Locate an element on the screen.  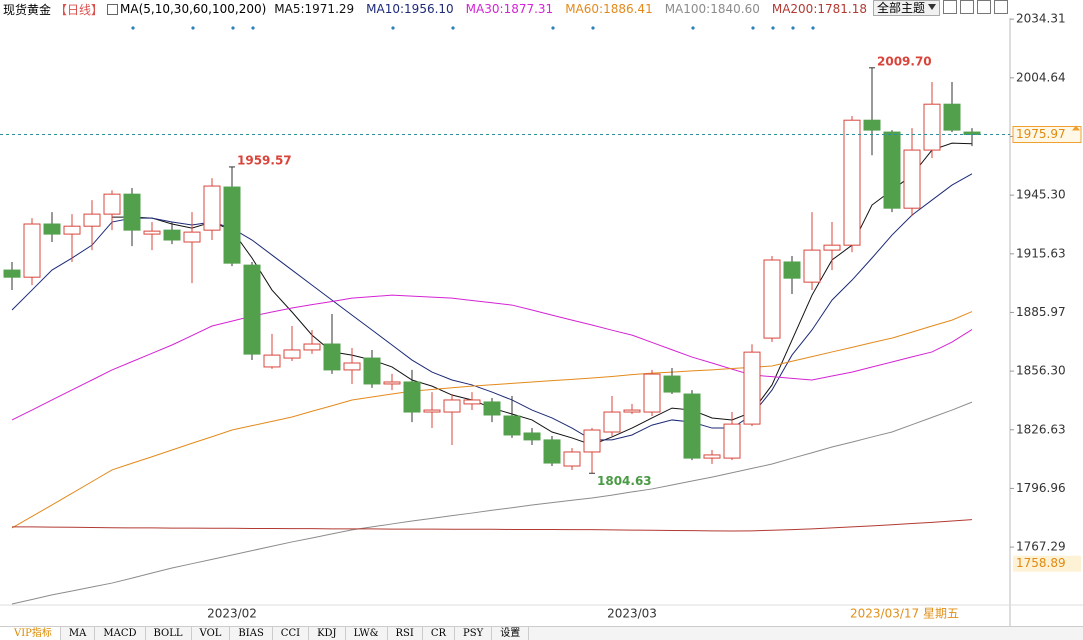
indicator-tab: BIAS is located at coordinates (251, 633).